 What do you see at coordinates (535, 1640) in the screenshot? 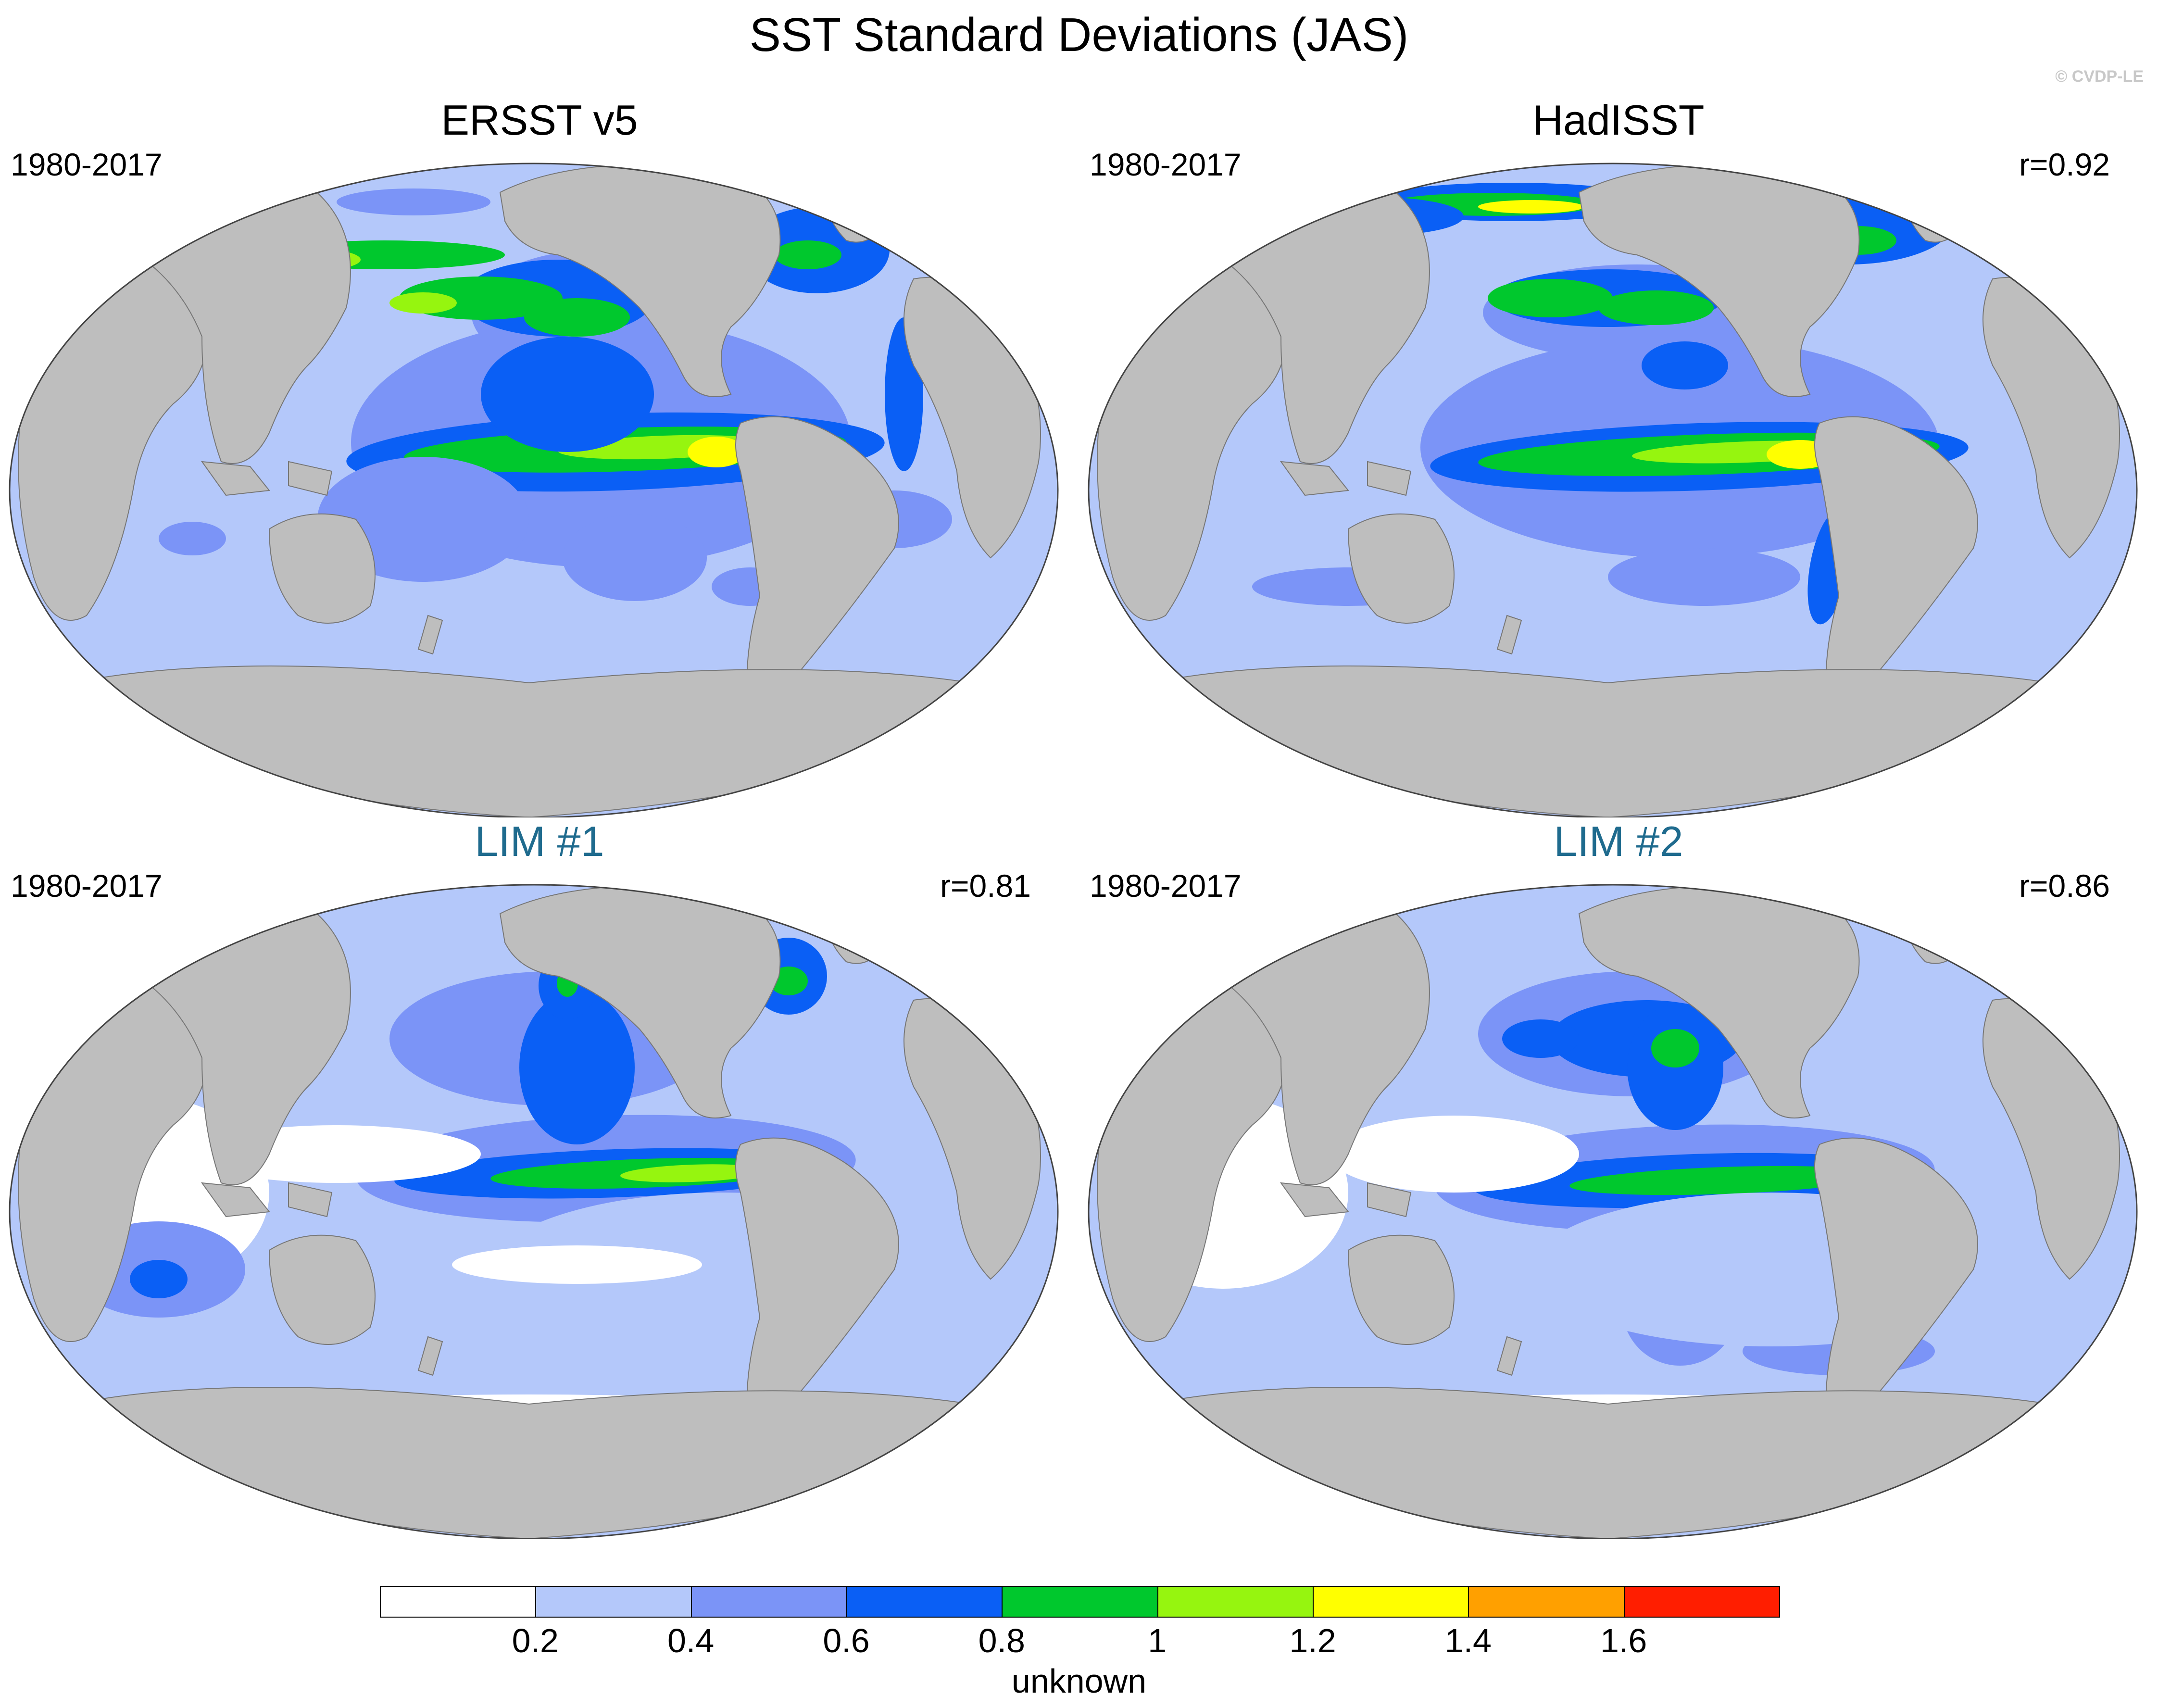
I see `colorbar-tick-label: 0.2` at bounding box center [535, 1640].